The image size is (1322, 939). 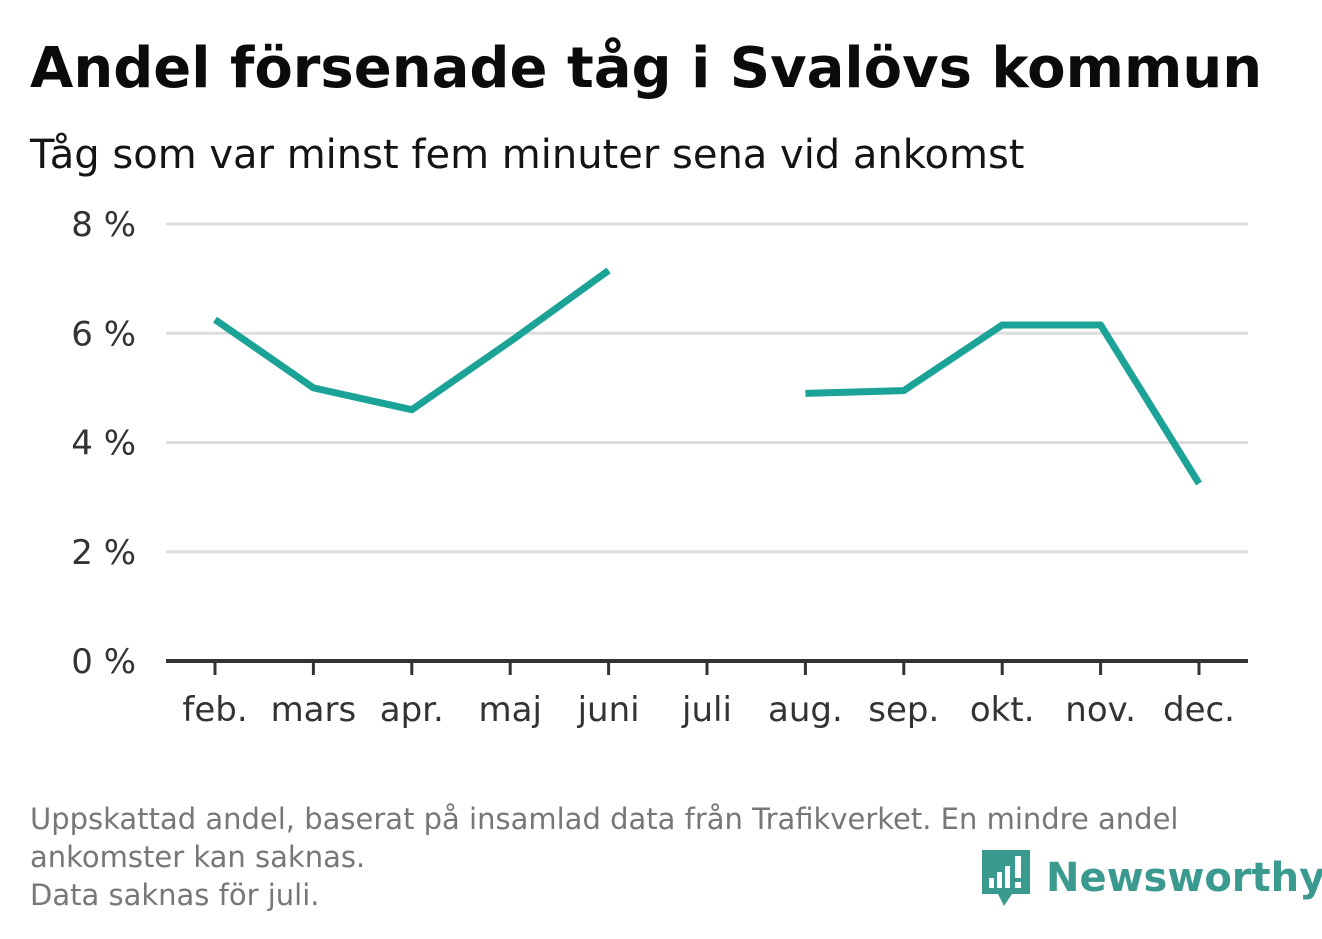 What do you see at coordinates (103, 662) in the screenshot?
I see `y-tick-label: 0 %` at bounding box center [103, 662].